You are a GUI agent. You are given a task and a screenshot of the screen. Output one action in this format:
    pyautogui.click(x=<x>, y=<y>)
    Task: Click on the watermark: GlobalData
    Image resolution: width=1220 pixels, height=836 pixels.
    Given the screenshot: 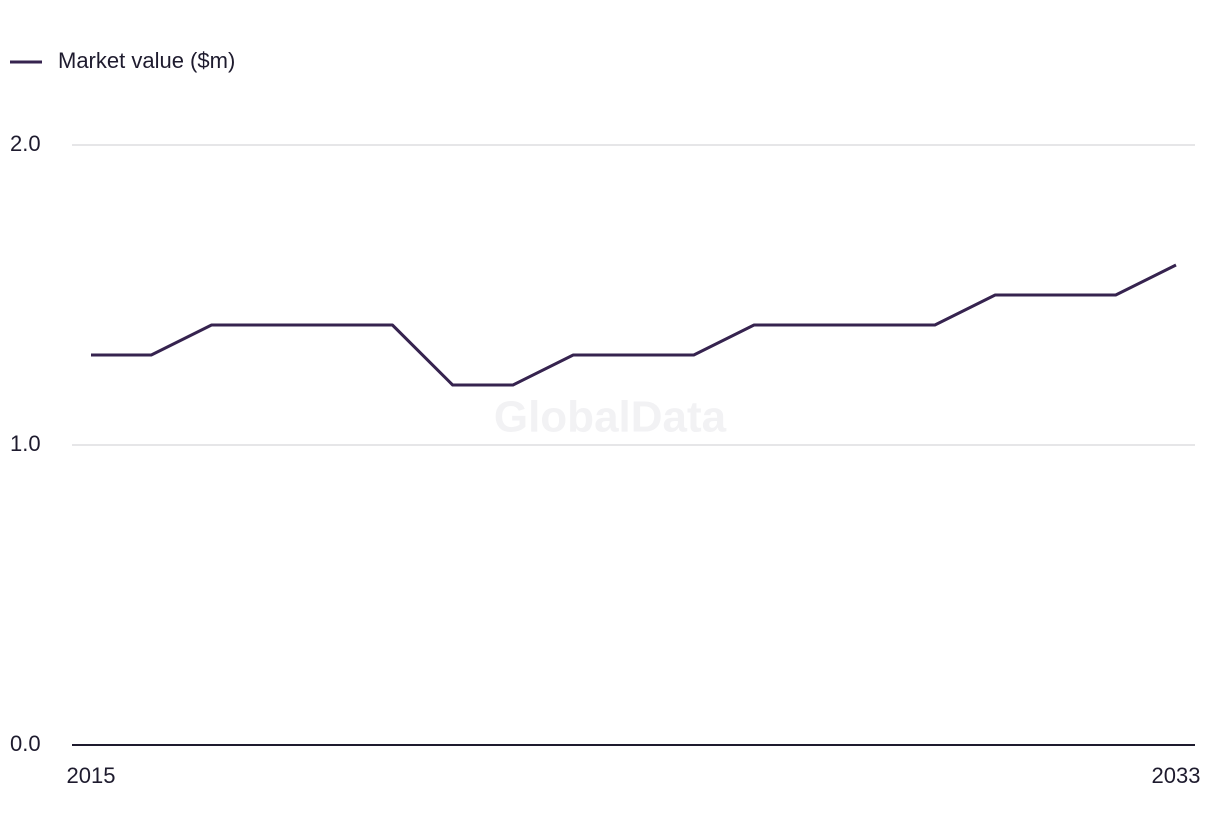 What is the action you would take?
    pyautogui.click(x=610, y=417)
    